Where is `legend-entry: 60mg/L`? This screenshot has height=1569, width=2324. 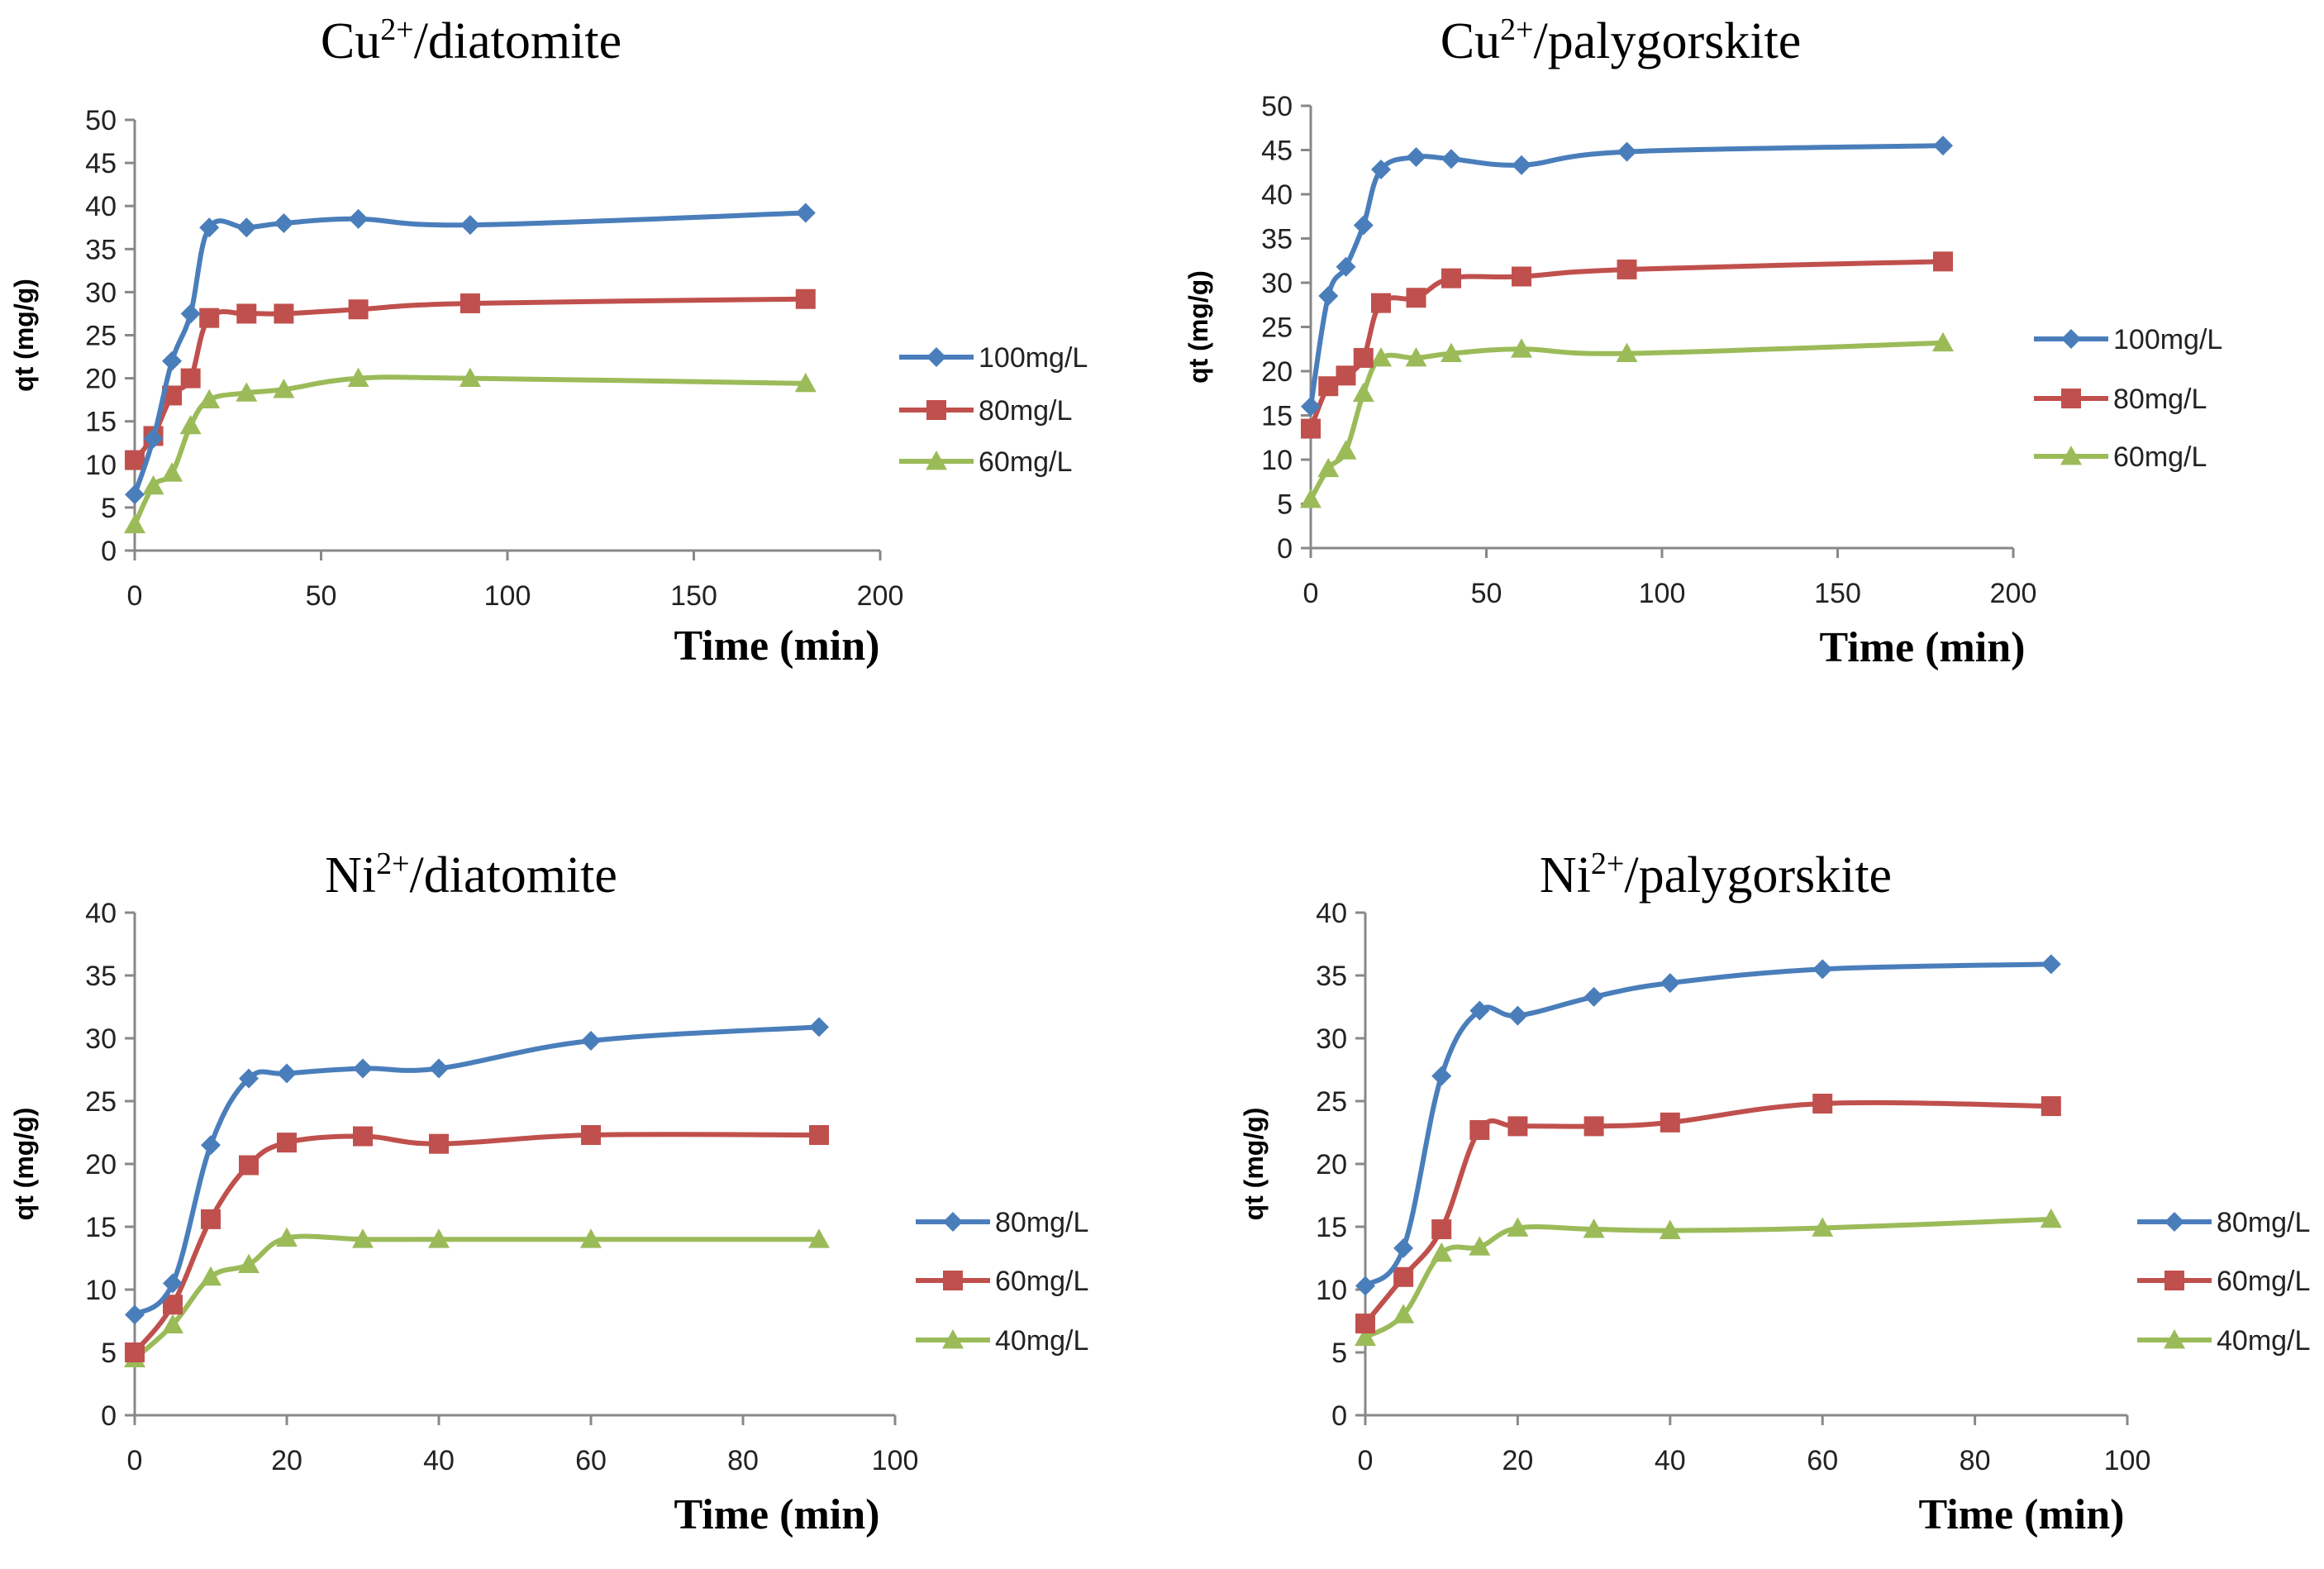 legend-entry: 60mg/L is located at coordinates (2120, 457).